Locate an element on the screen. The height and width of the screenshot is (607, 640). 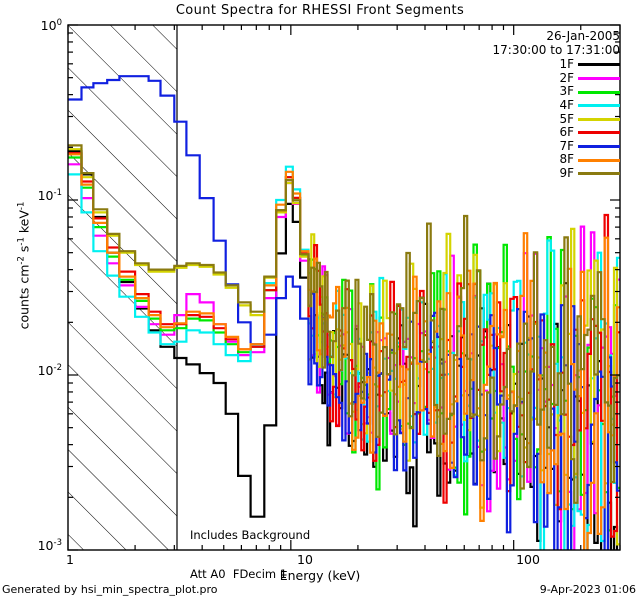
legend-row-9f: 9F is located at coordinates (589, 173).